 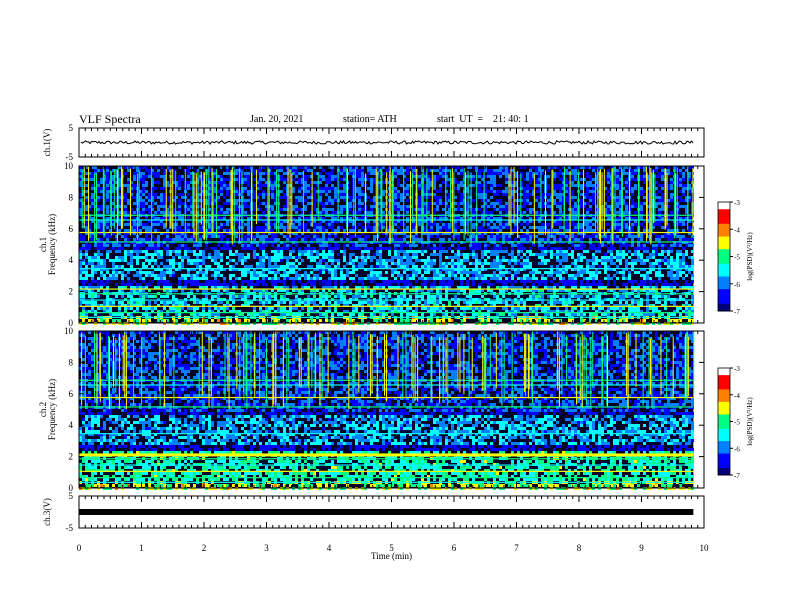 What do you see at coordinates (71, 197) in the screenshot?
I see `ch1-spectrogram-ytick-8: 8` at bounding box center [71, 197].